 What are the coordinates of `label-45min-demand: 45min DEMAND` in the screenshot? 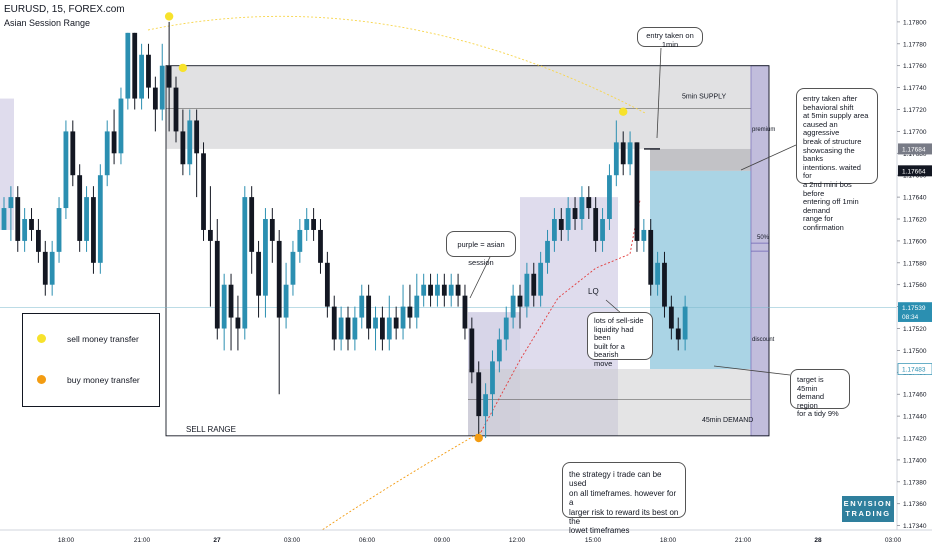 It's located at (727, 420).